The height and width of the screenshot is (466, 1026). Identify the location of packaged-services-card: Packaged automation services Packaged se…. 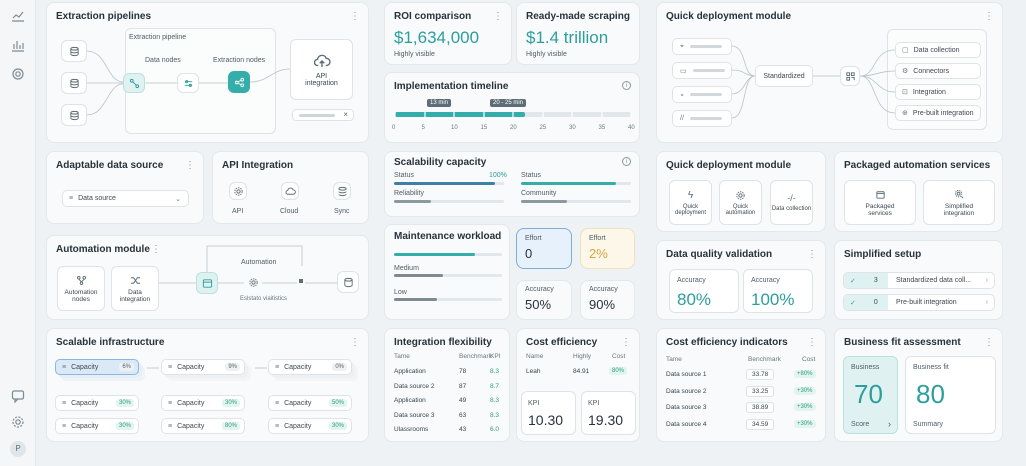
(918, 191).